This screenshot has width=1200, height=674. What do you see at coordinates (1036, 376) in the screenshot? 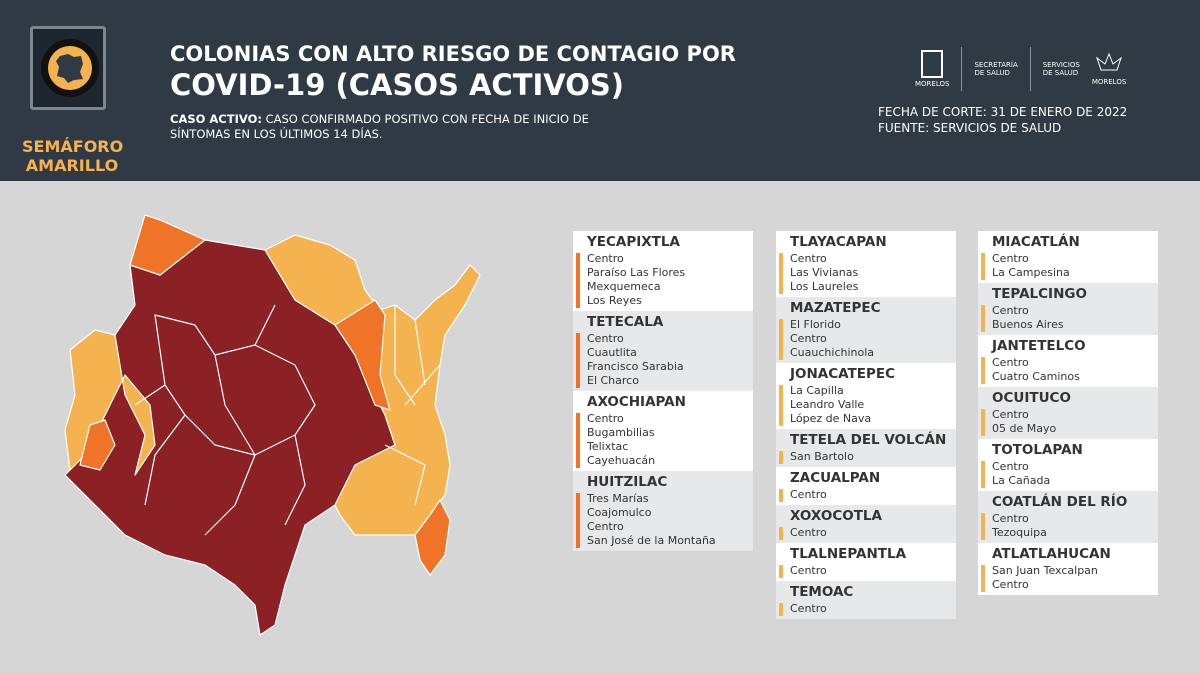
I see `colonia-item: Cuatro Caminos` at bounding box center [1036, 376].